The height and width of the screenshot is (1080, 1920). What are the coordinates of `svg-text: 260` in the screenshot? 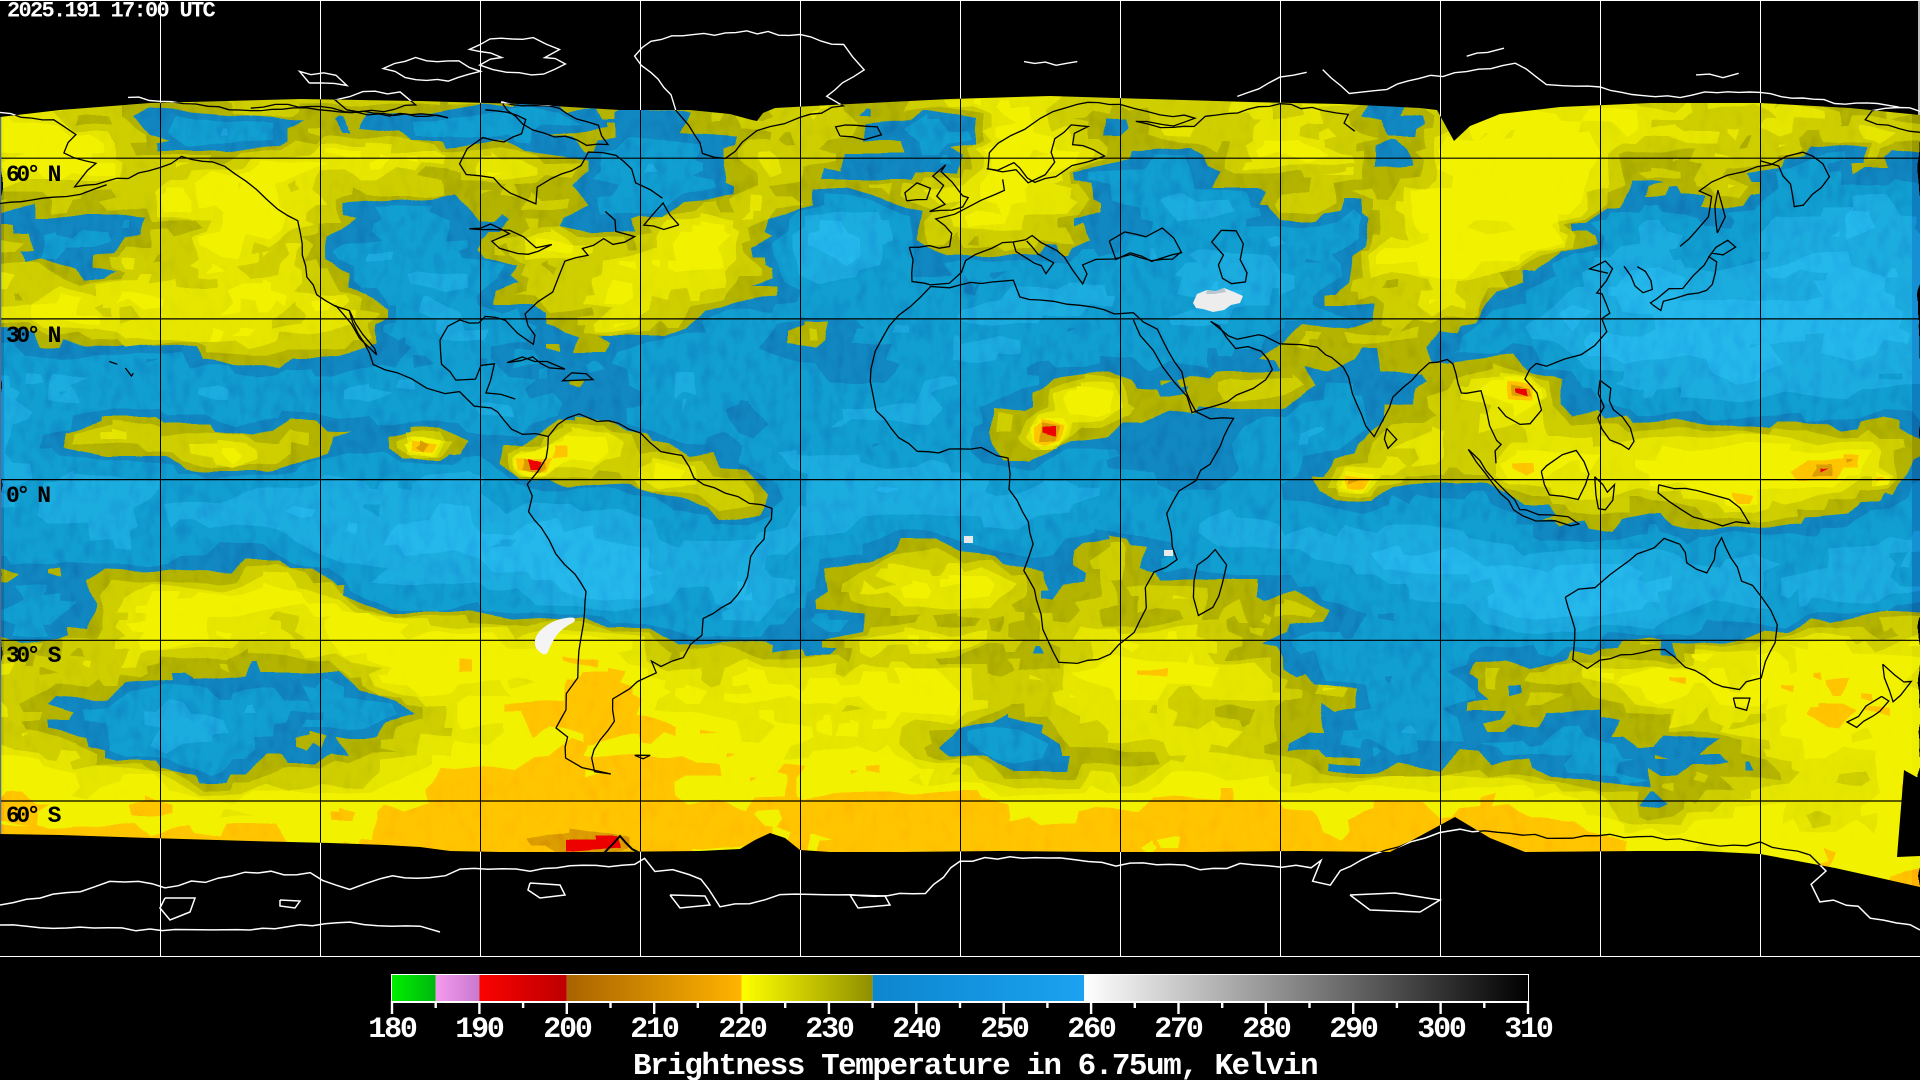 It's located at (1091, 1030).